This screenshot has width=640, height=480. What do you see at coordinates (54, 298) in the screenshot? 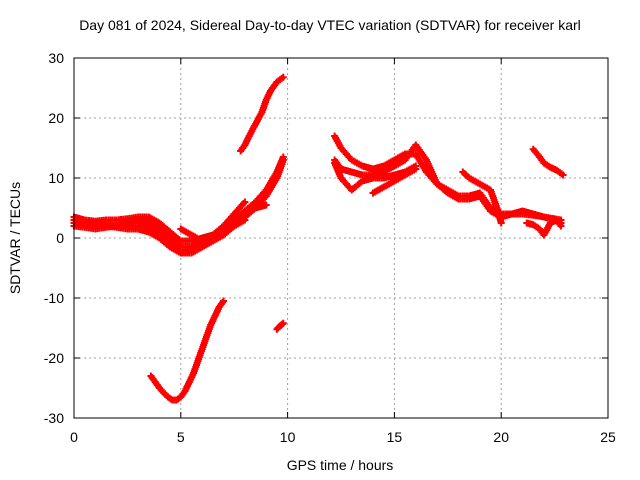
I see `y-tick-label: -10` at bounding box center [54, 298].